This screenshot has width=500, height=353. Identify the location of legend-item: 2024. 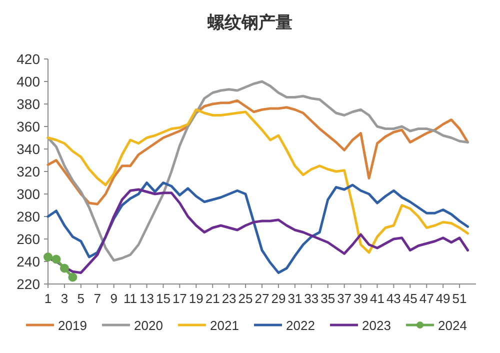
(436, 325).